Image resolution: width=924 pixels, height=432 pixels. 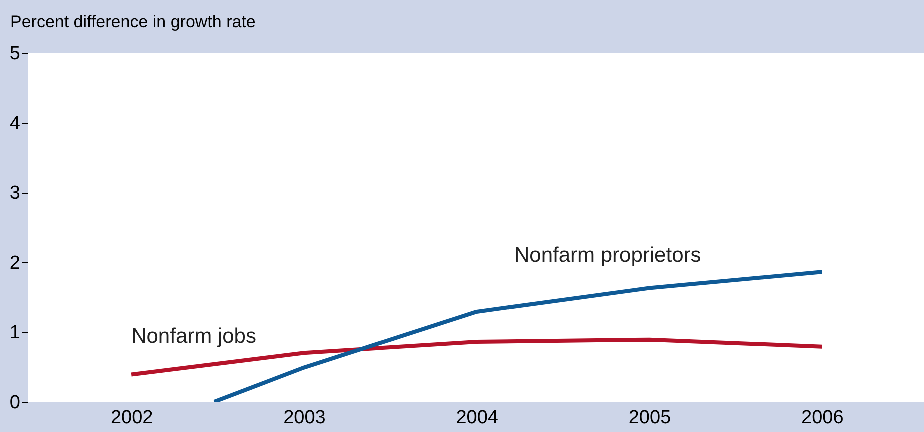 What do you see at coordinates (15, 333) in the screenshot?
I see `y-tick-label: 1` at bounding box center [15, 333].